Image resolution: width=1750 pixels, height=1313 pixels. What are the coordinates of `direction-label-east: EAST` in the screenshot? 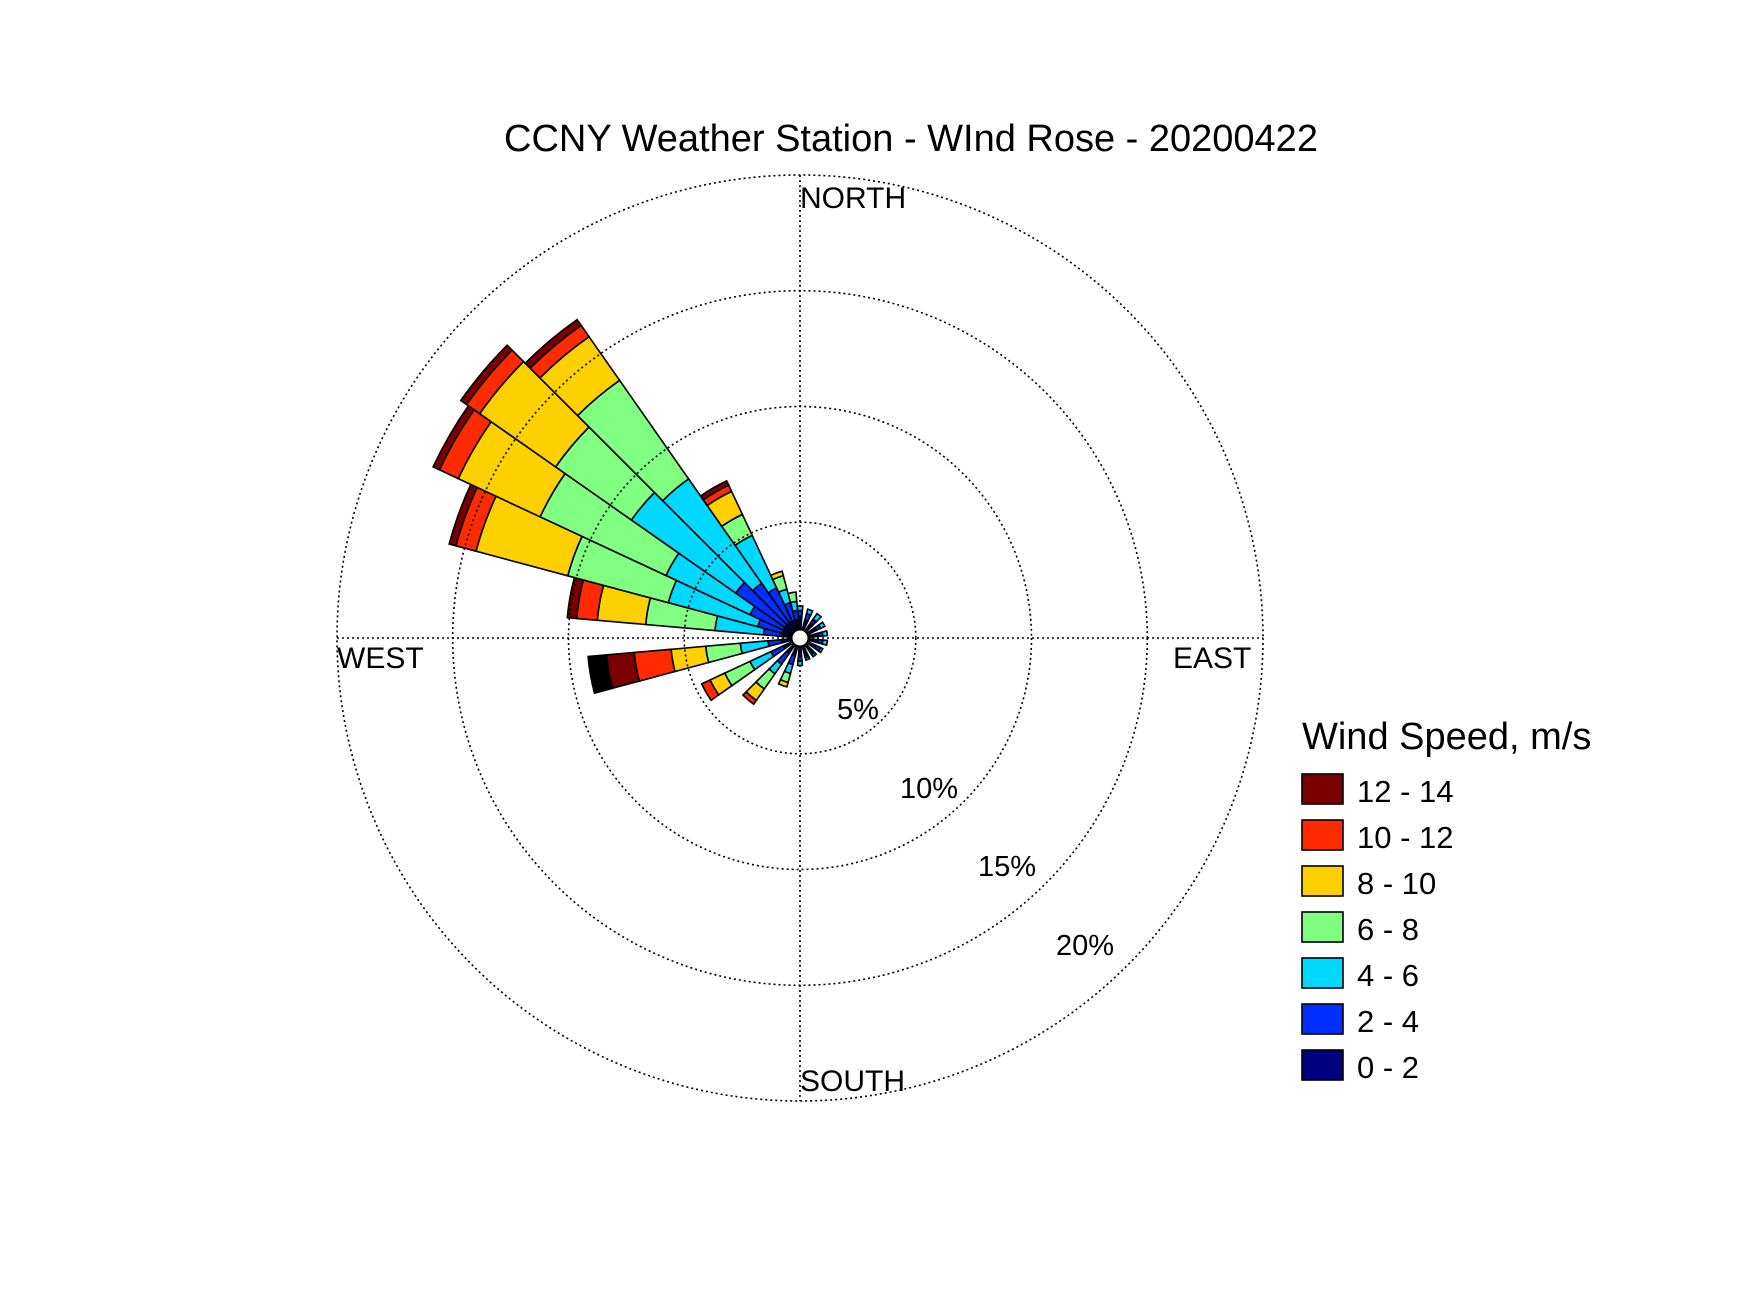 It's located at (1212, 658).